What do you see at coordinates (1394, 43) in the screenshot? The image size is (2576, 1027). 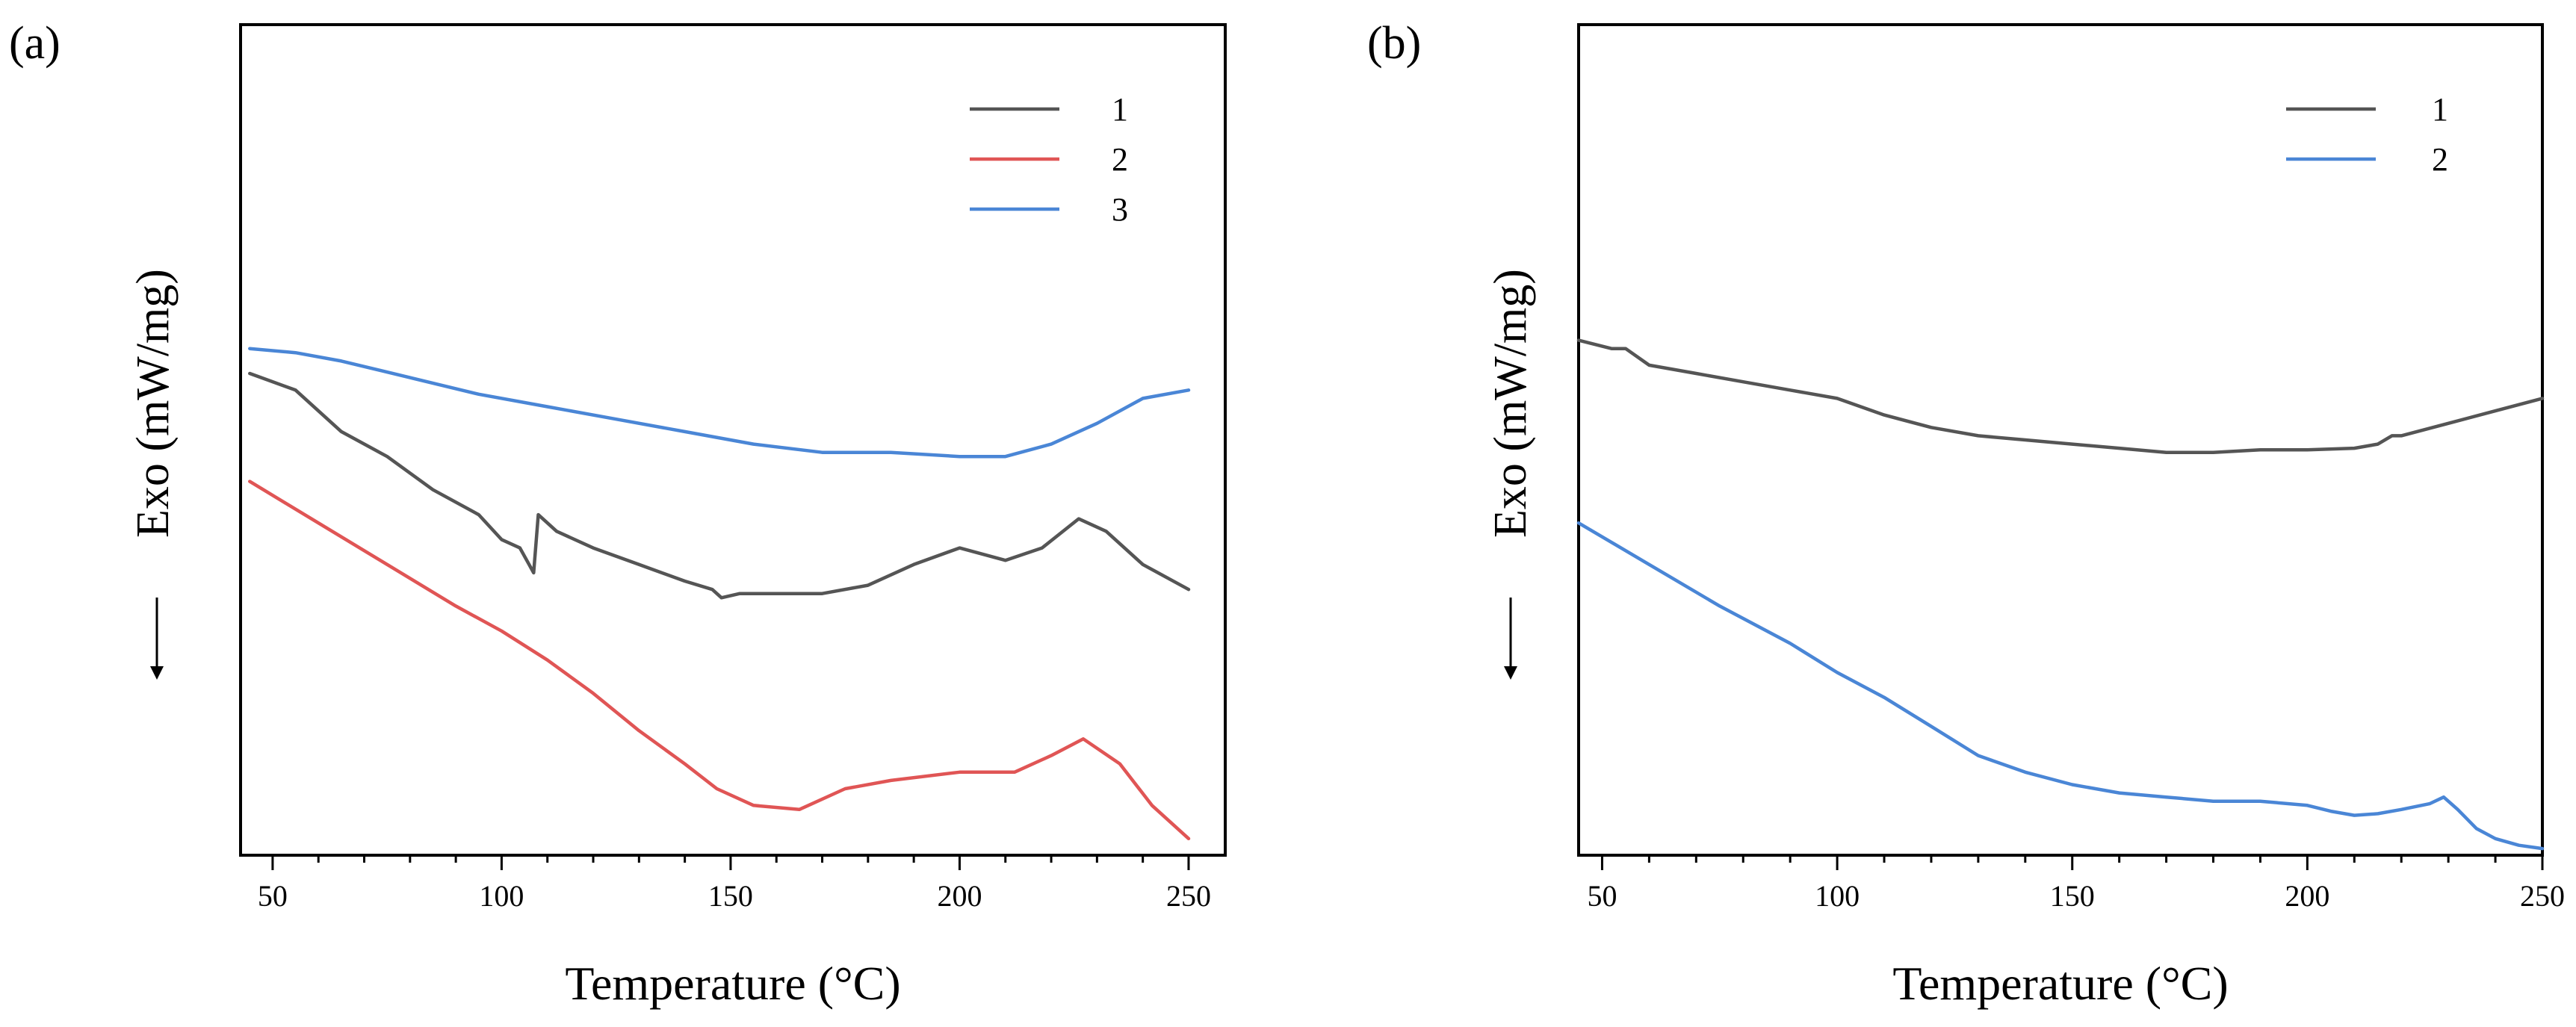 I see `panel-label: (b)` at bounding box center [1394, 43].